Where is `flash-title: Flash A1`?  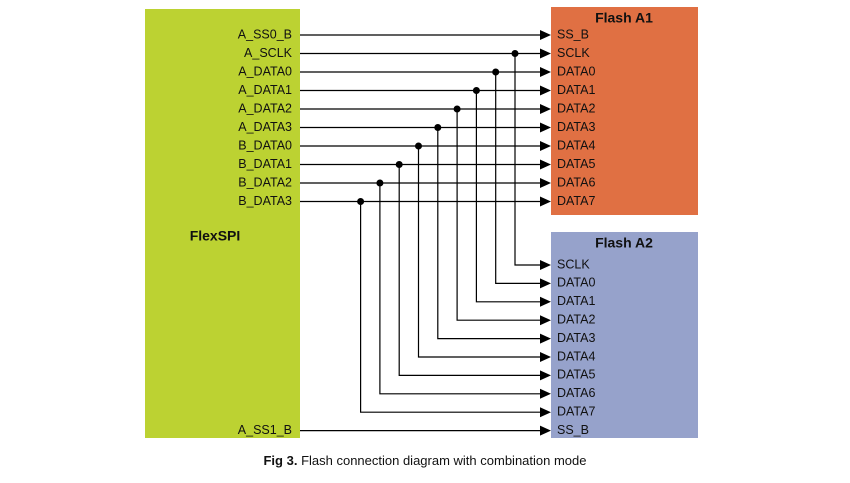 flash-title: Flash A1 is located at coordinates (624, 18).